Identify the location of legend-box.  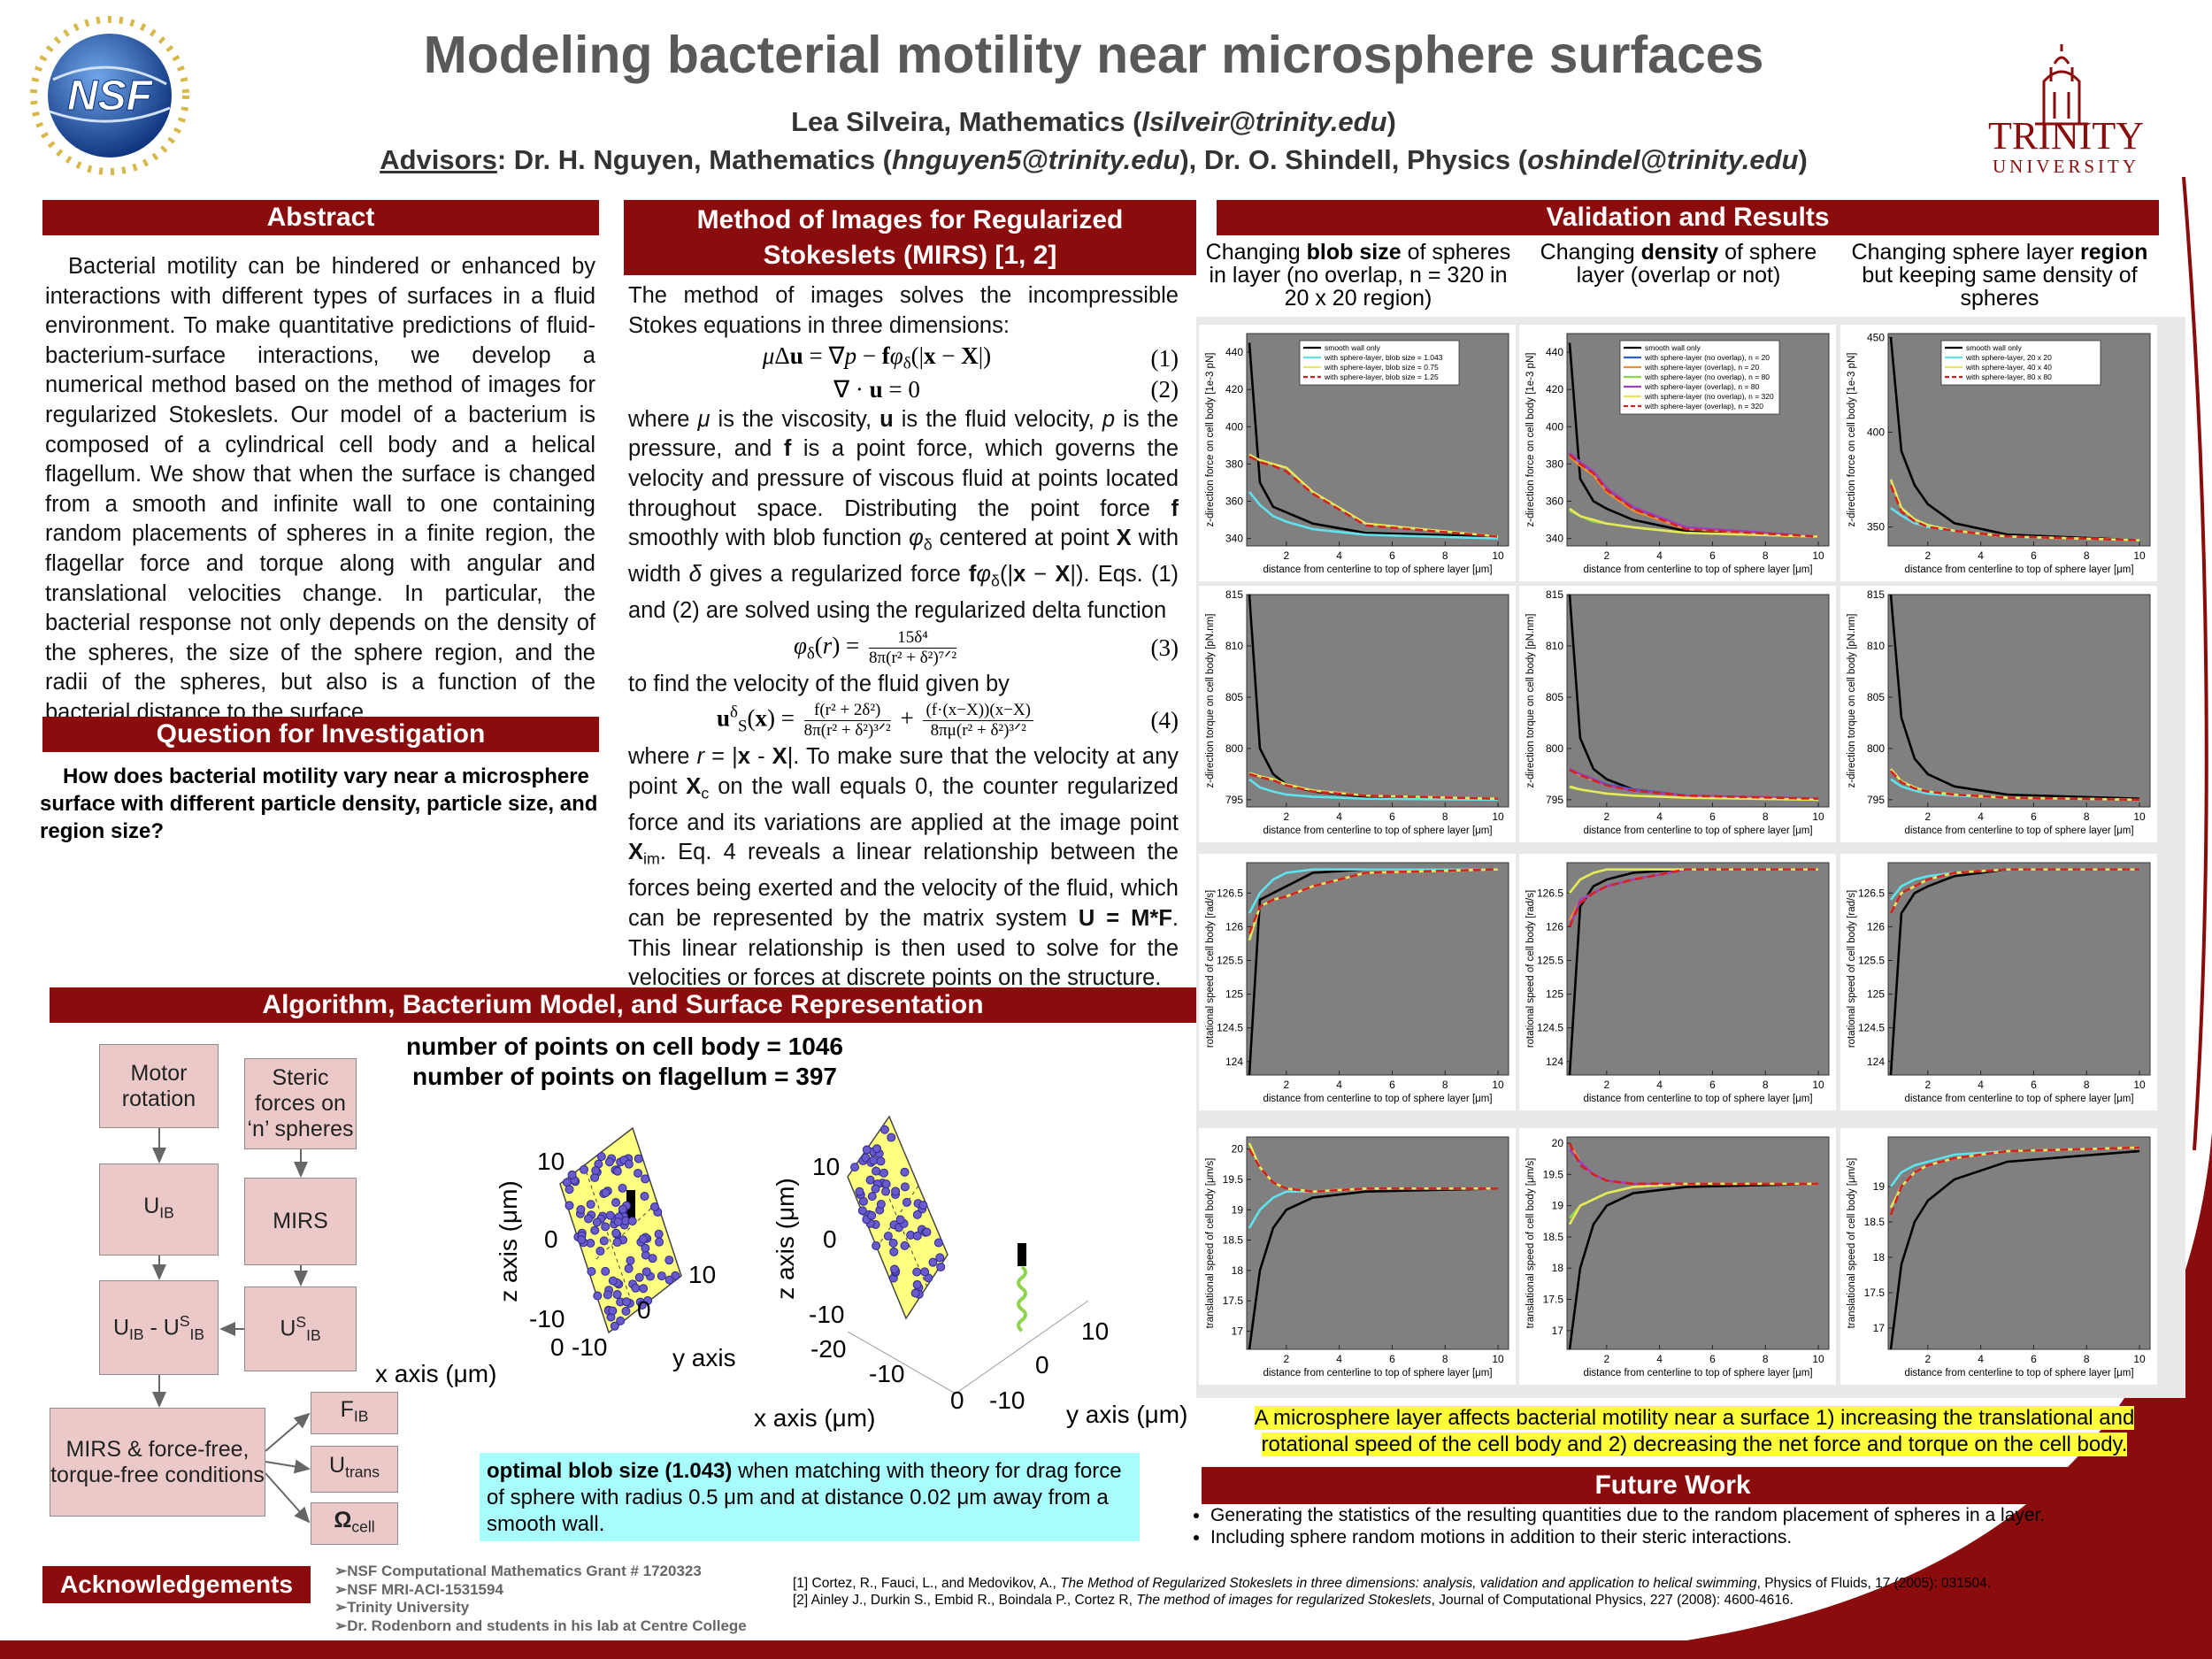
(2021, 363).